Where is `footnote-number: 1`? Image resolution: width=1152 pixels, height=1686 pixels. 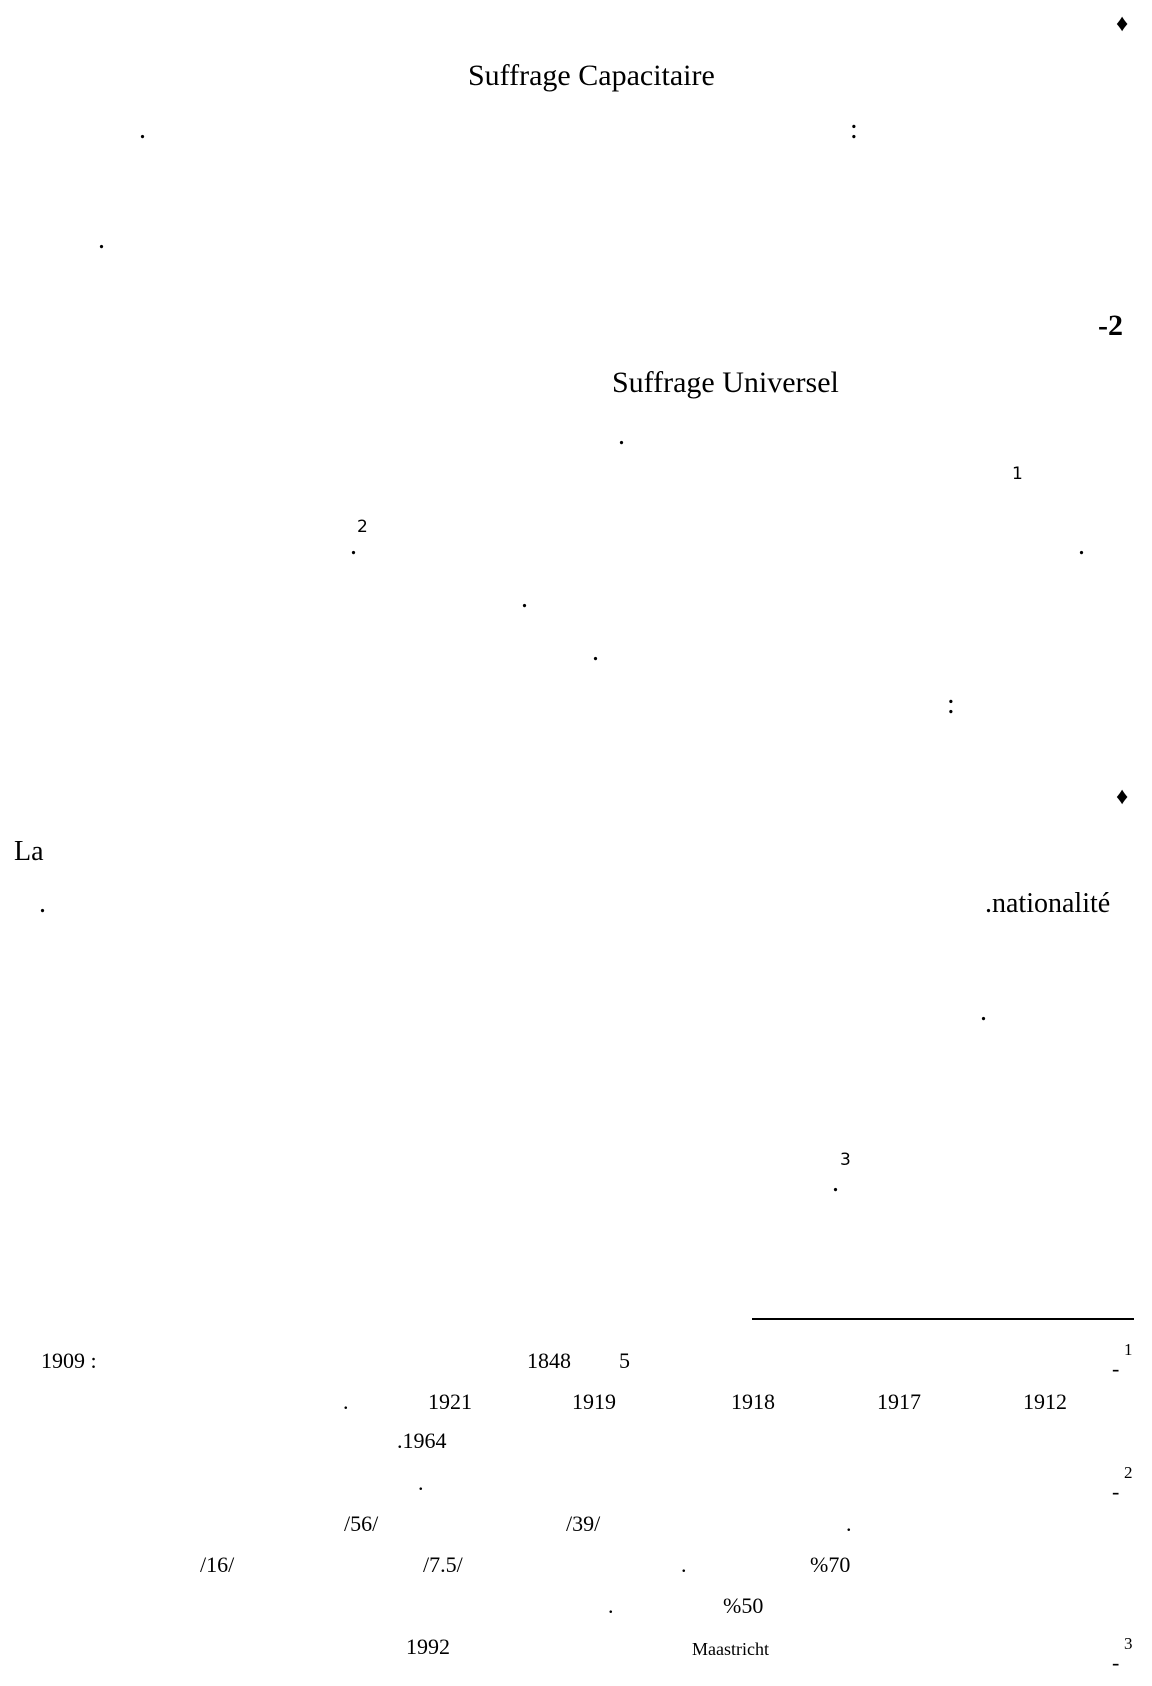
footnote-number: 1 is located at coordinates (1128, 1349).